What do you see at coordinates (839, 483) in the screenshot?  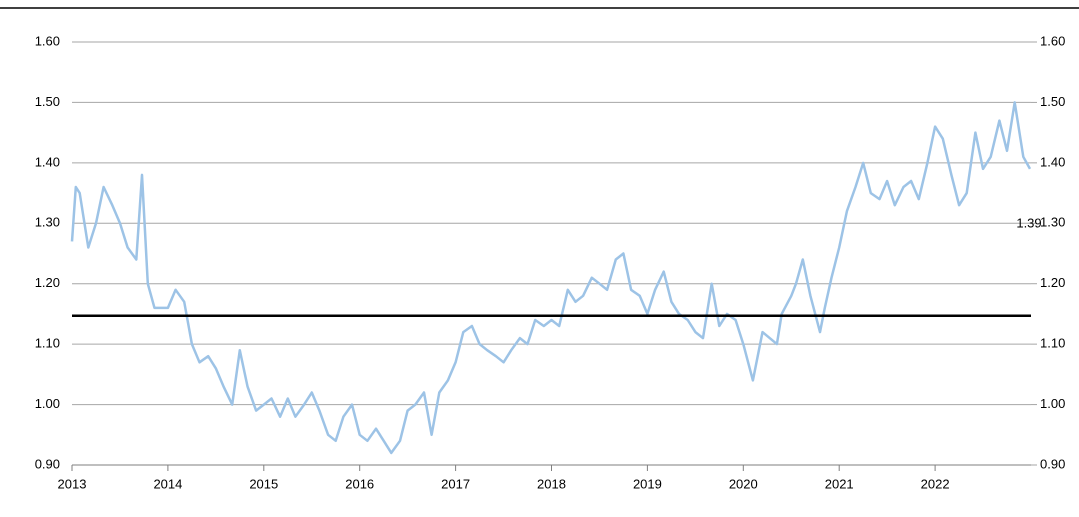 I see `x-tick-label: 2021` at bounding box center [839, 483].